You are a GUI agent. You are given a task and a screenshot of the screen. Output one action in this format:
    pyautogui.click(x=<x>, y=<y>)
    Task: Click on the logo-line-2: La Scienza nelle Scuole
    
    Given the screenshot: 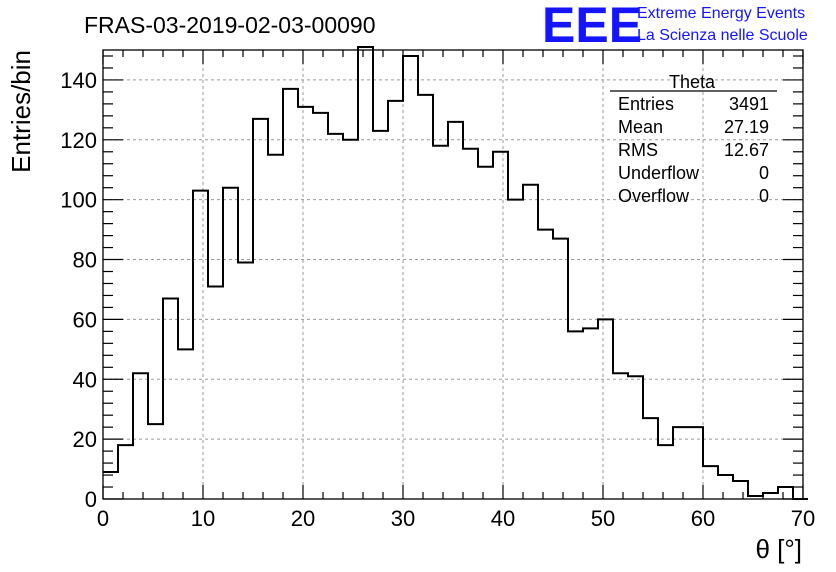 What is the action you would take?
    pyautogui.click(x=722, y=35)
    